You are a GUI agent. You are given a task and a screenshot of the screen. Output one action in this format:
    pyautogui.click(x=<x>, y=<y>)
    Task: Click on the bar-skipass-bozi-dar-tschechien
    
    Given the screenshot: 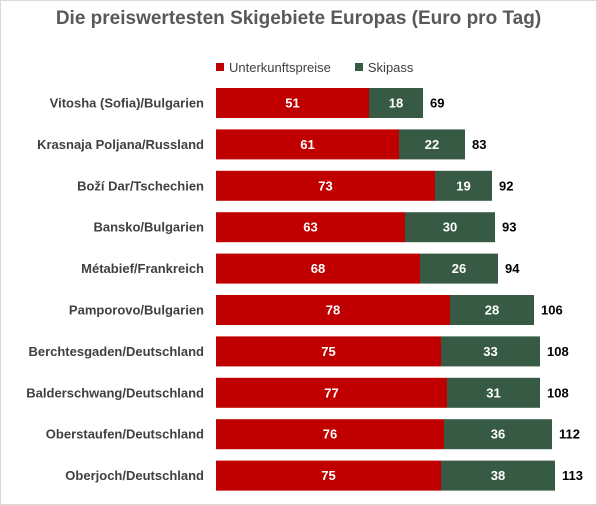 What is the action you would take?
    pyautogui.click(x=463, y=185)
    